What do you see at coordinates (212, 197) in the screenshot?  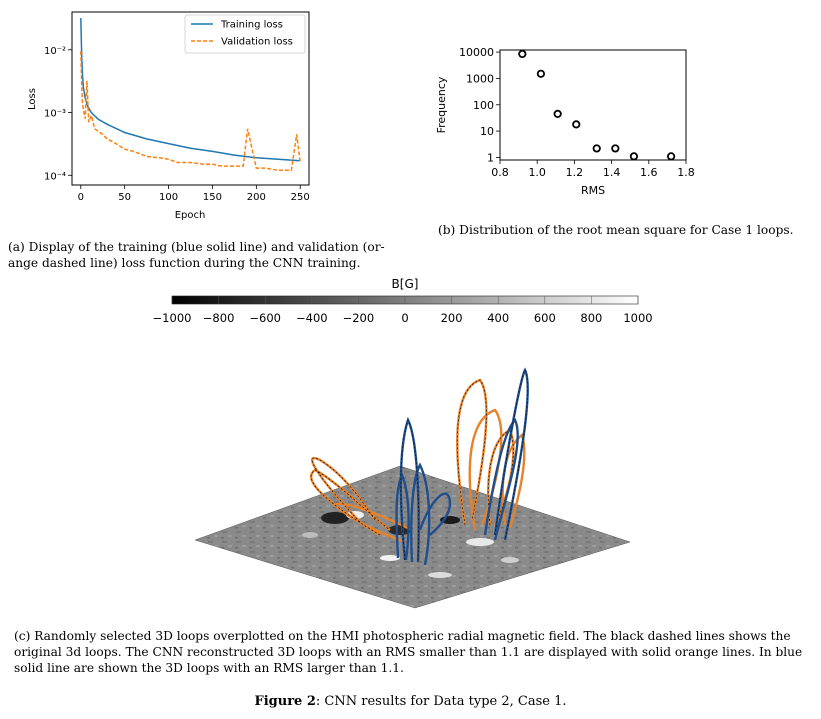 I see `x-tick-label: 150` at bounding box center [212, 197].